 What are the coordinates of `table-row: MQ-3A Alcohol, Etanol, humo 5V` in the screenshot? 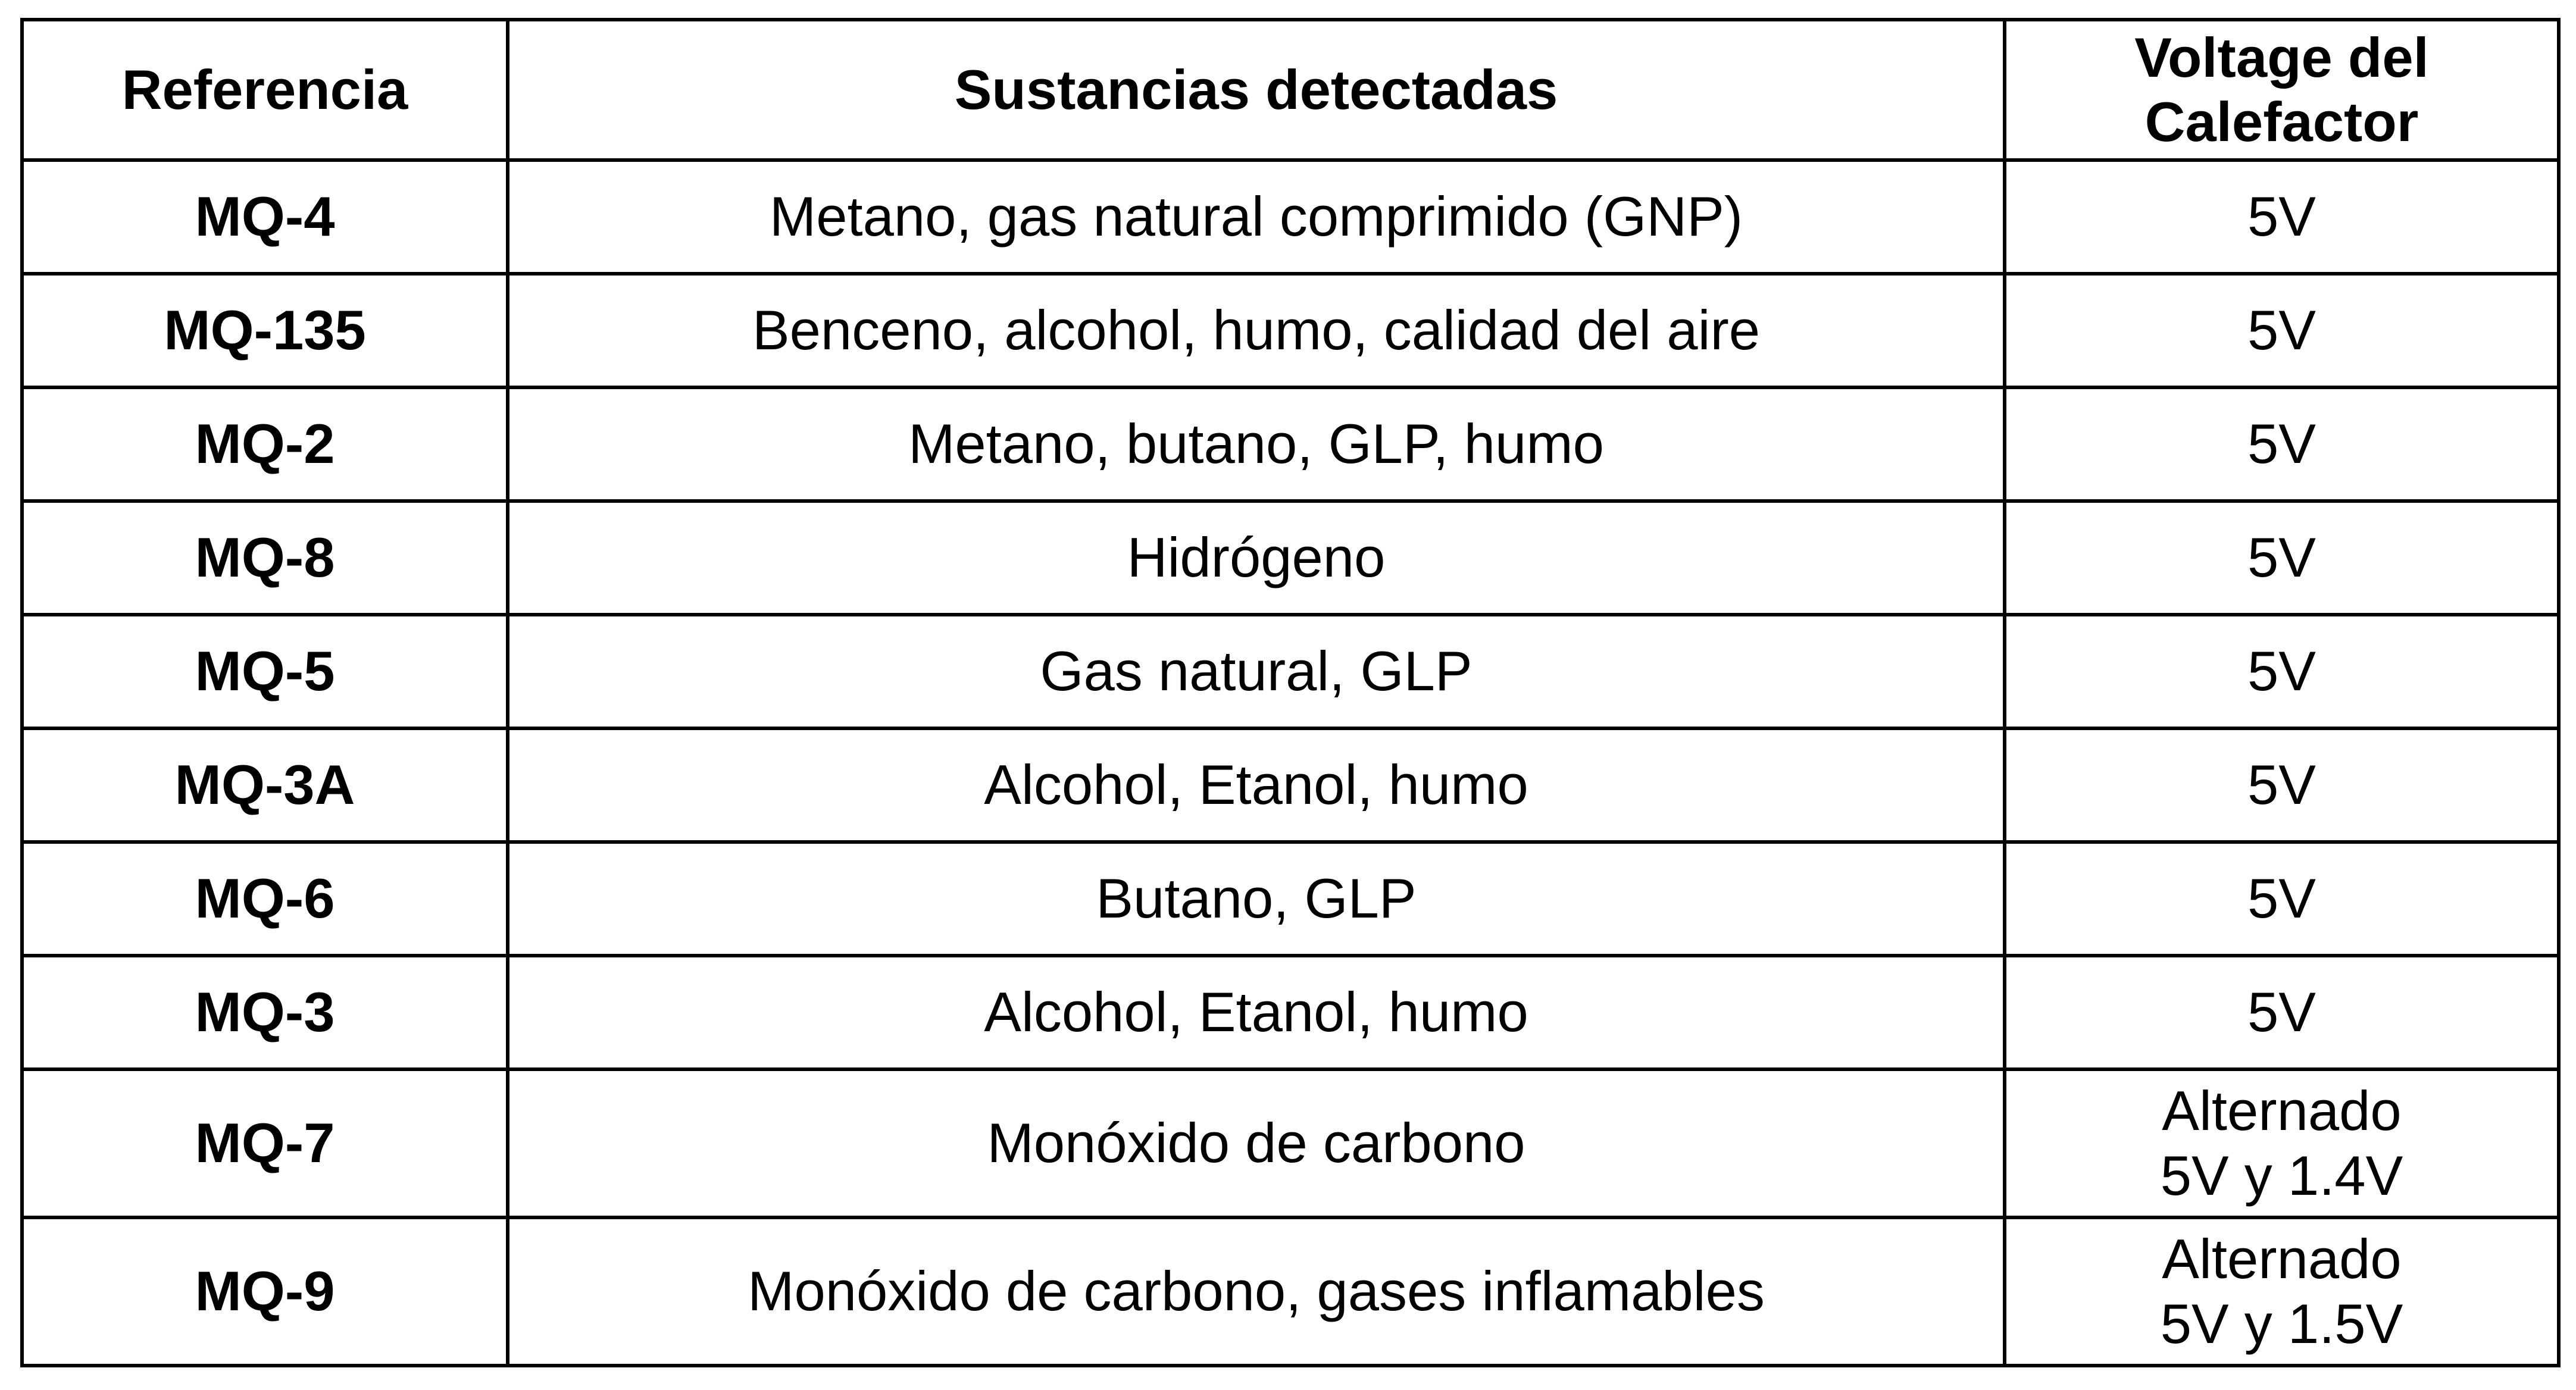 It's located at (1290, 785).